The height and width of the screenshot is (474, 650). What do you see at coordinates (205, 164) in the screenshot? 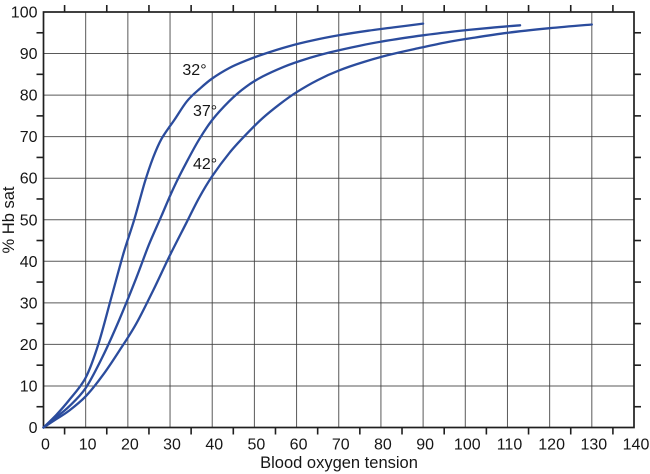
I see `curve-label-42: 42°` at bounding box center [205, 164].